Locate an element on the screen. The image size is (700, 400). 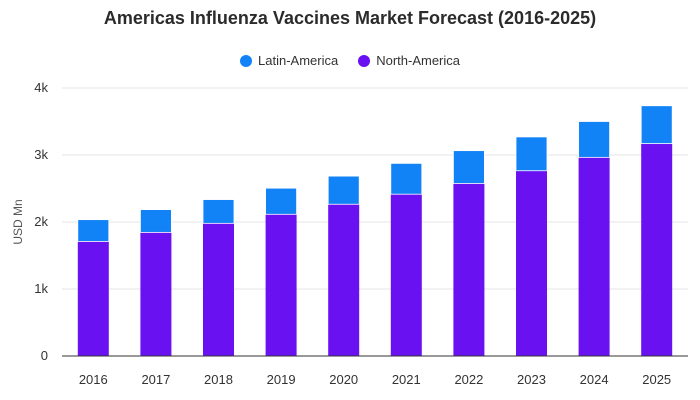
y-tick-label: 2k is located at coordinates (41, 221).